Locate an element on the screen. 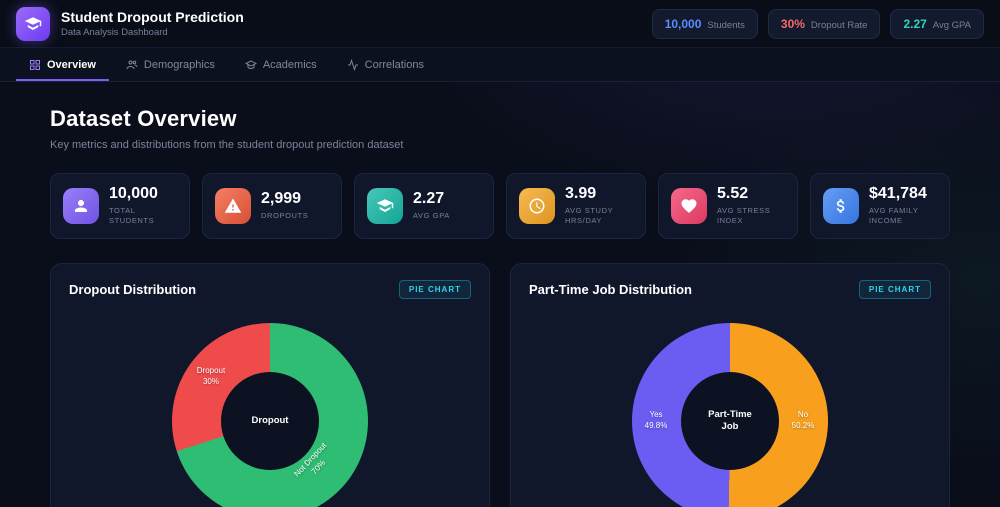 The height and width of the screenshot is (507, 1000). donut-center-label: Part-Time is located at coordinates (730, 414).